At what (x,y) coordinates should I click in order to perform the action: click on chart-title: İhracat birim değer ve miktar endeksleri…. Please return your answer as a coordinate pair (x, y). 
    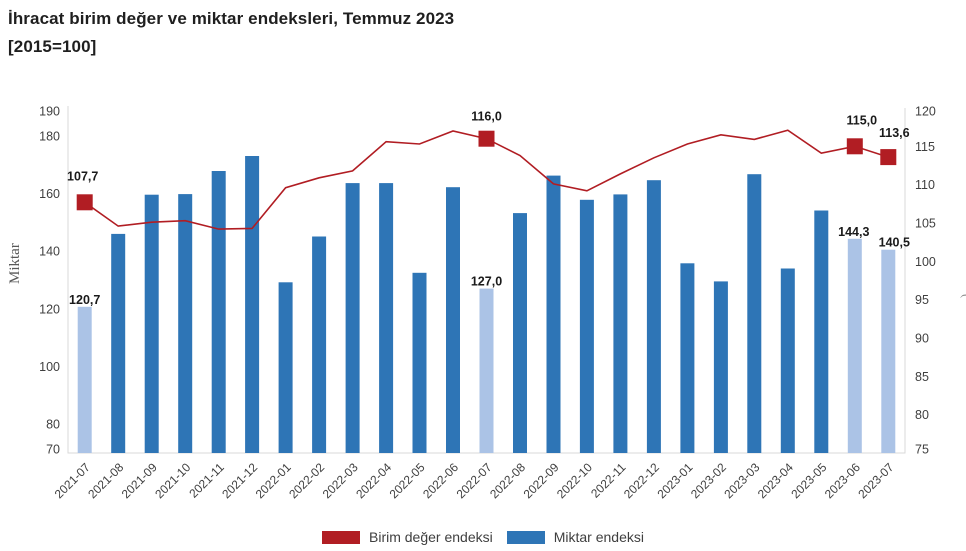
    Looking at the image, I should click on (231, 33).